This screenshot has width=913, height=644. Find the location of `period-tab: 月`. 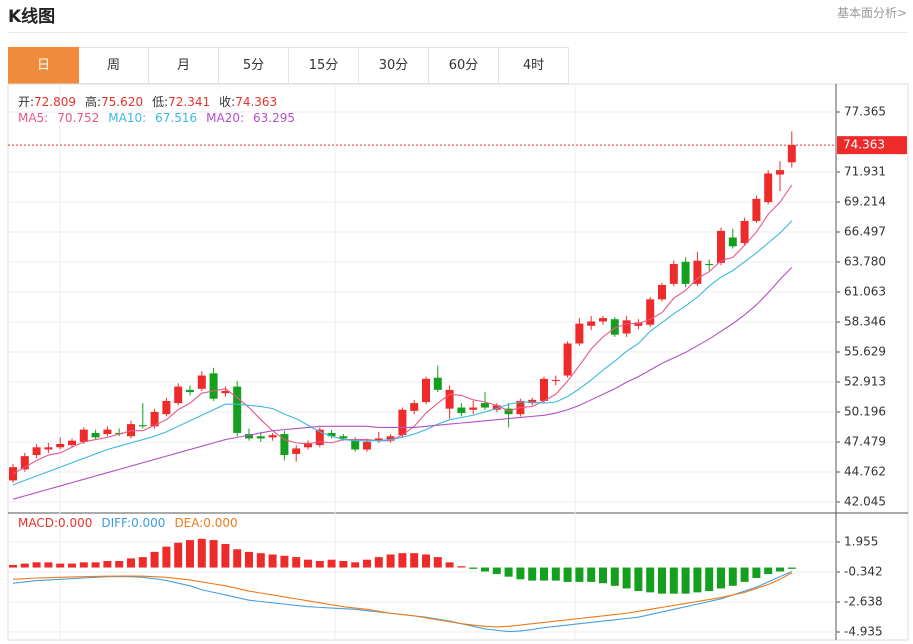

period-tab: 月 is located at coordinates (184, 65).